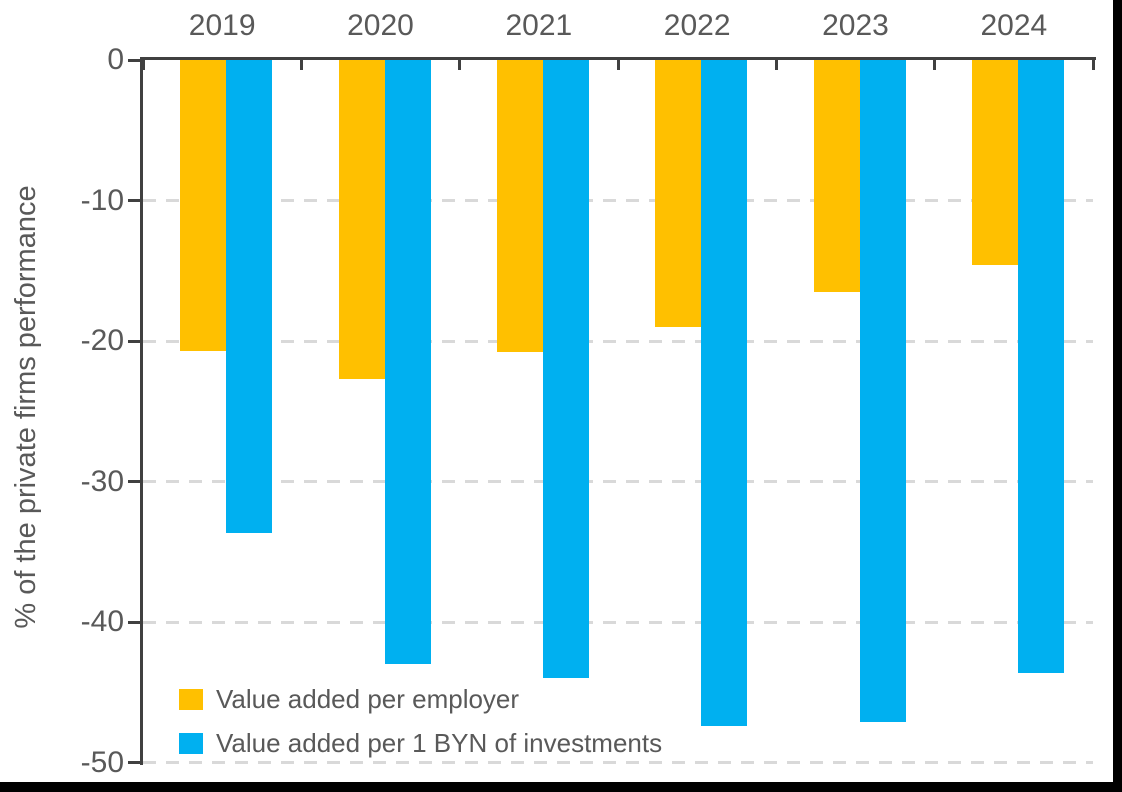  I want to click on bar-investments-2024, so click(1040, 366).